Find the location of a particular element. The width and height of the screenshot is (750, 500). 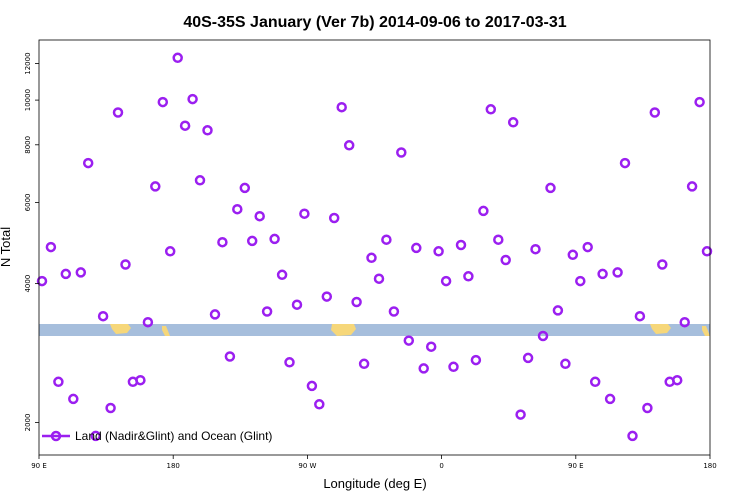

x-tick-label: 0 is located at coordinates (441, 466).